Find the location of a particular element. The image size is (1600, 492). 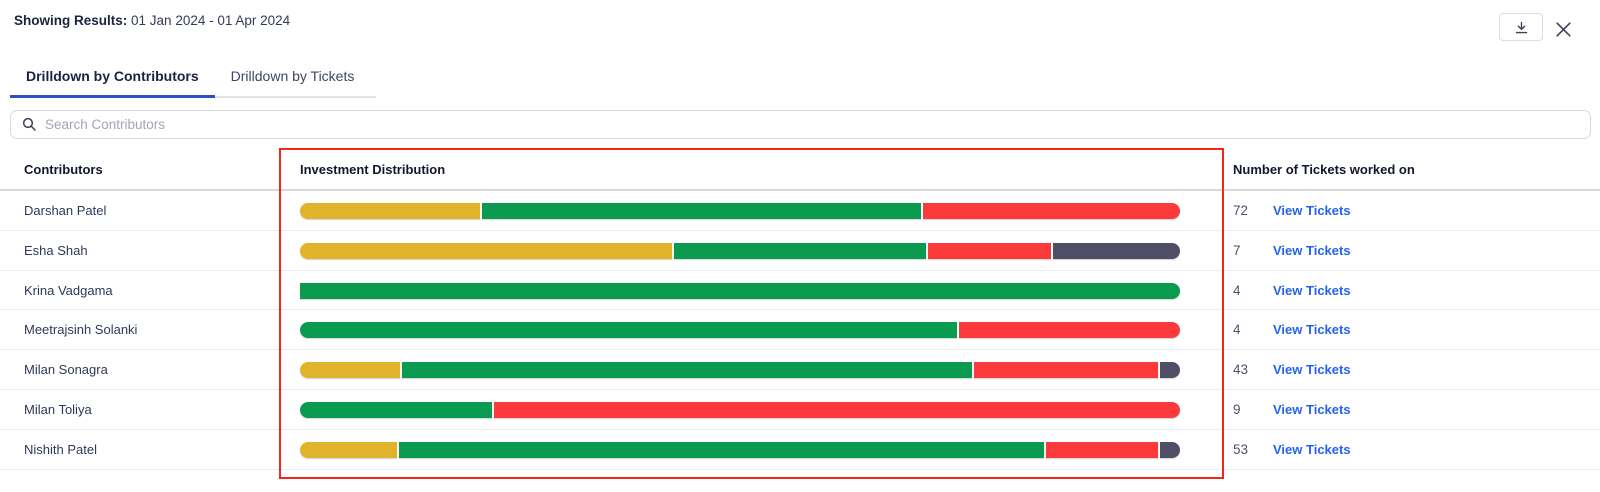

table-row: Krina Vadgama 4 View Tickets is located at coordinates (800, 291).